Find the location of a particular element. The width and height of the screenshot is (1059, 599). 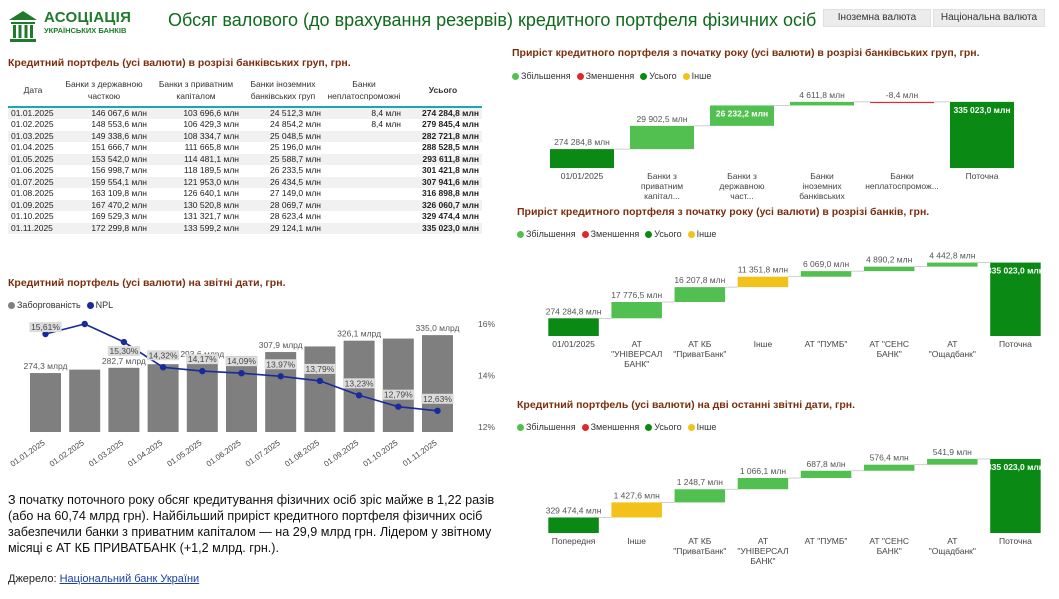

legend-label-other: Інше is located at coordinates (706, 234).